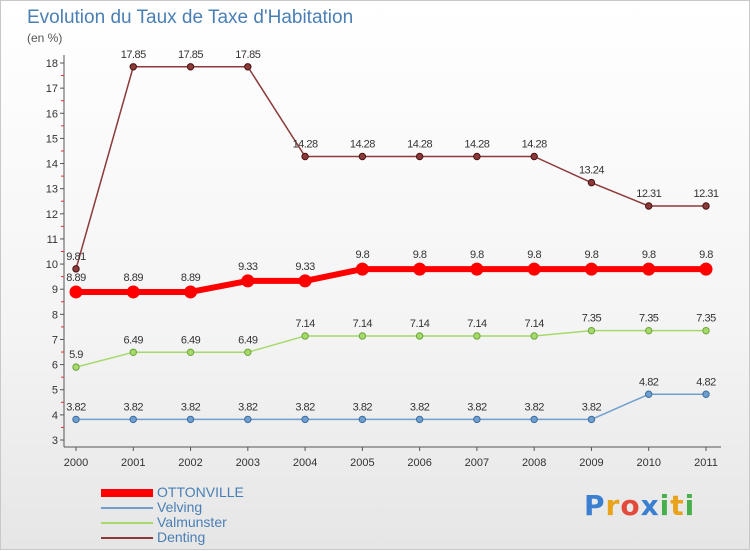 The width and height of the screenshot is (750, 551). What do you see at coordinates (52, 64) in the screenshot?
I see `y-tick-label: 18` at bounding box center [52, 64].